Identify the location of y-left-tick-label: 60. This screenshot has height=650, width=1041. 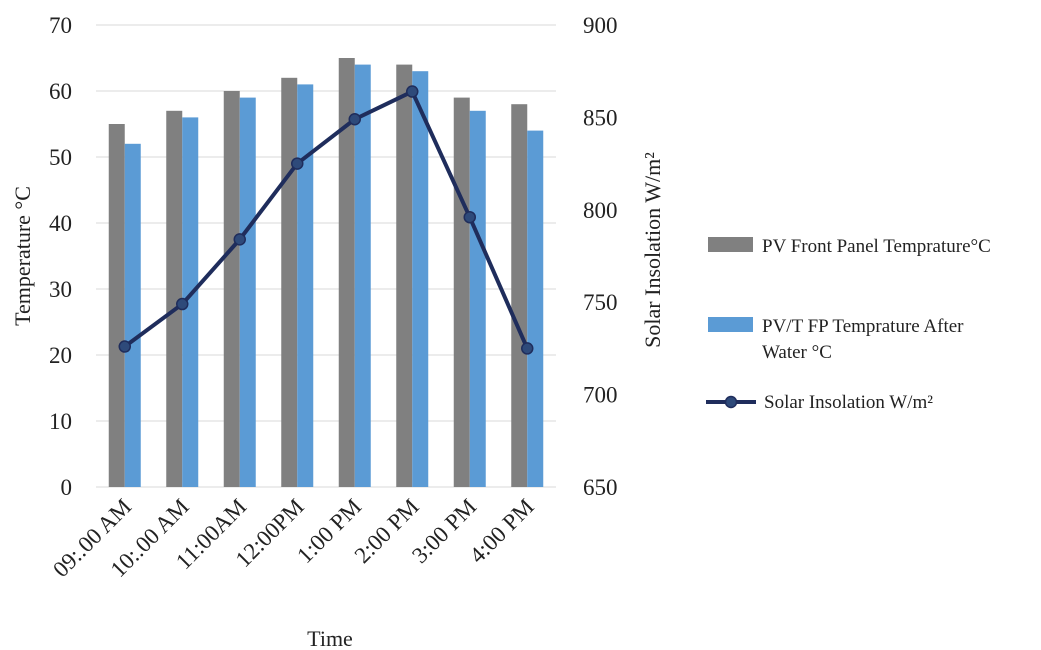
(60, 91).